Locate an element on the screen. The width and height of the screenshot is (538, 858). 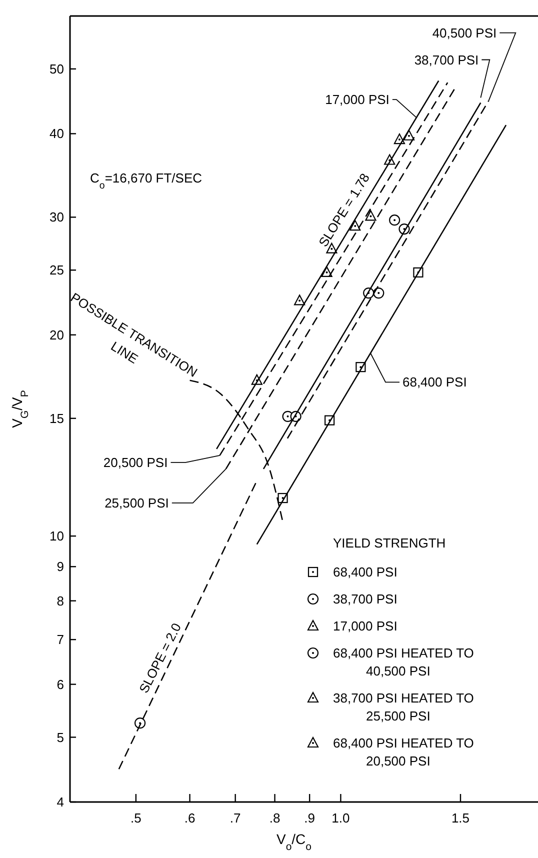
x-tick-label: .9 is located at coordinates (309, 818).